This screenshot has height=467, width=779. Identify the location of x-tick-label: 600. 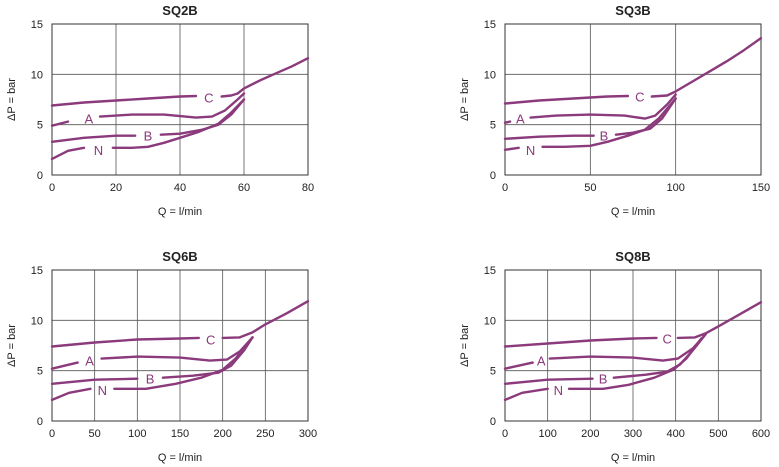
(761, 434).